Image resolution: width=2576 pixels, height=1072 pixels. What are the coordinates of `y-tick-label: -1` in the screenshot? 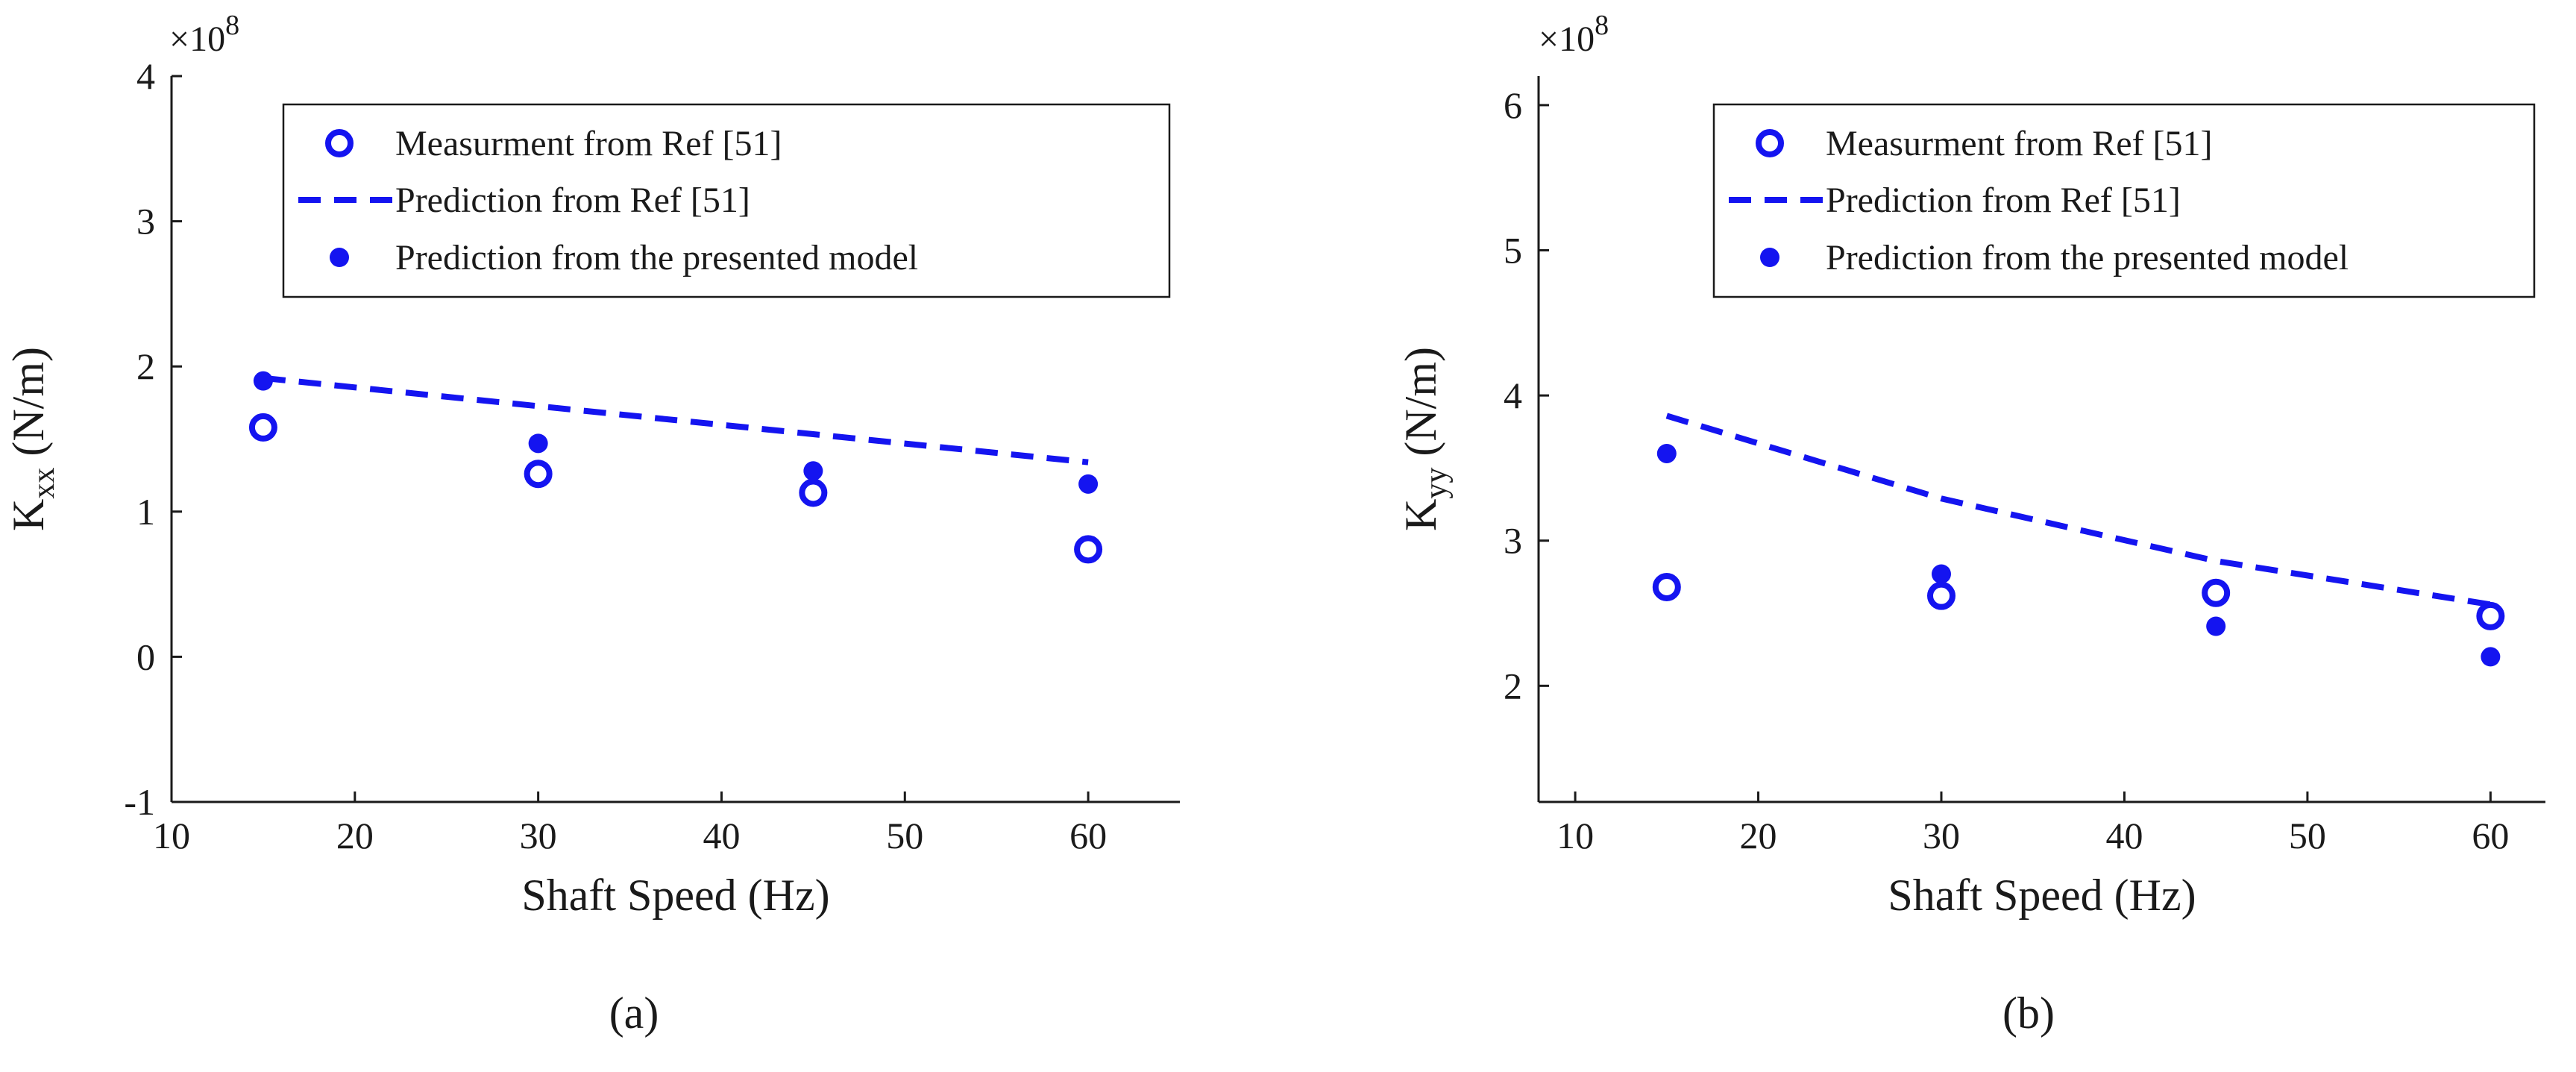 It's located at (140, 802).